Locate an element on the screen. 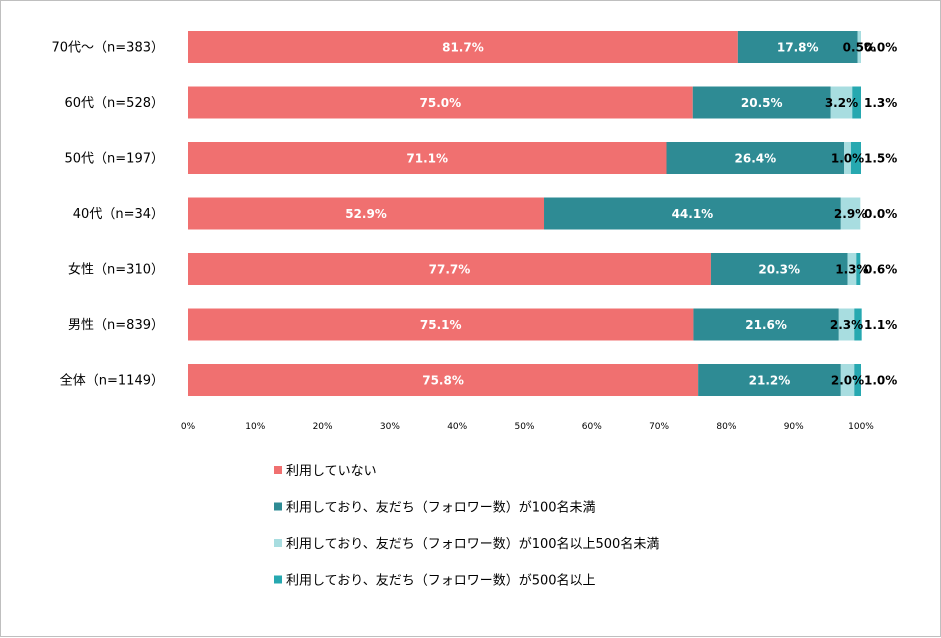 The width and height of the screenshot is (941, 638). x-tick-label: 20% is located at coordinates (323, 427).